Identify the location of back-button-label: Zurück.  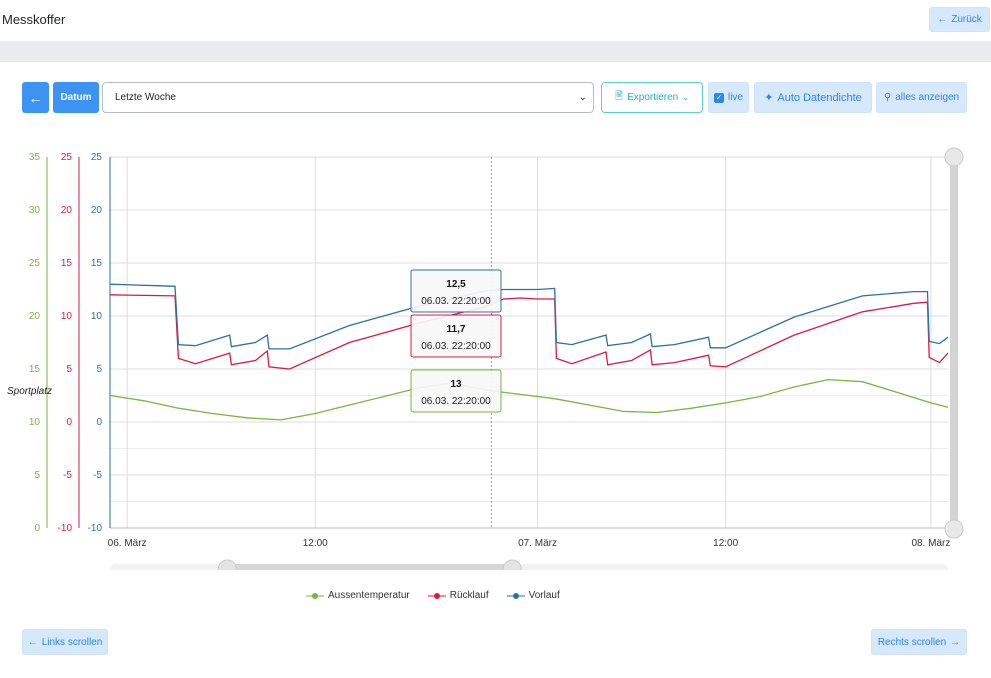
(966, 19).